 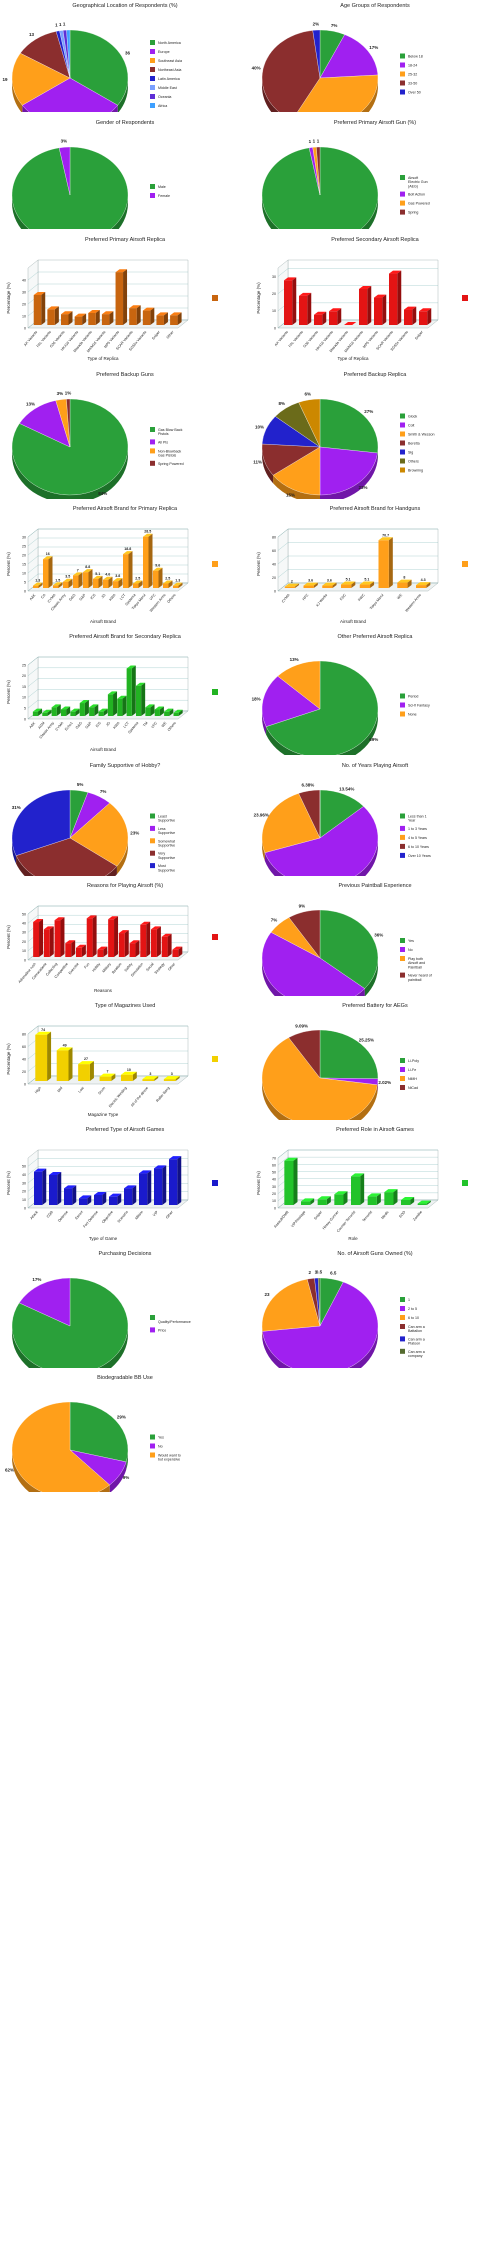 I want to click on x-tick-label: Fun, so click(x=86, y=965).